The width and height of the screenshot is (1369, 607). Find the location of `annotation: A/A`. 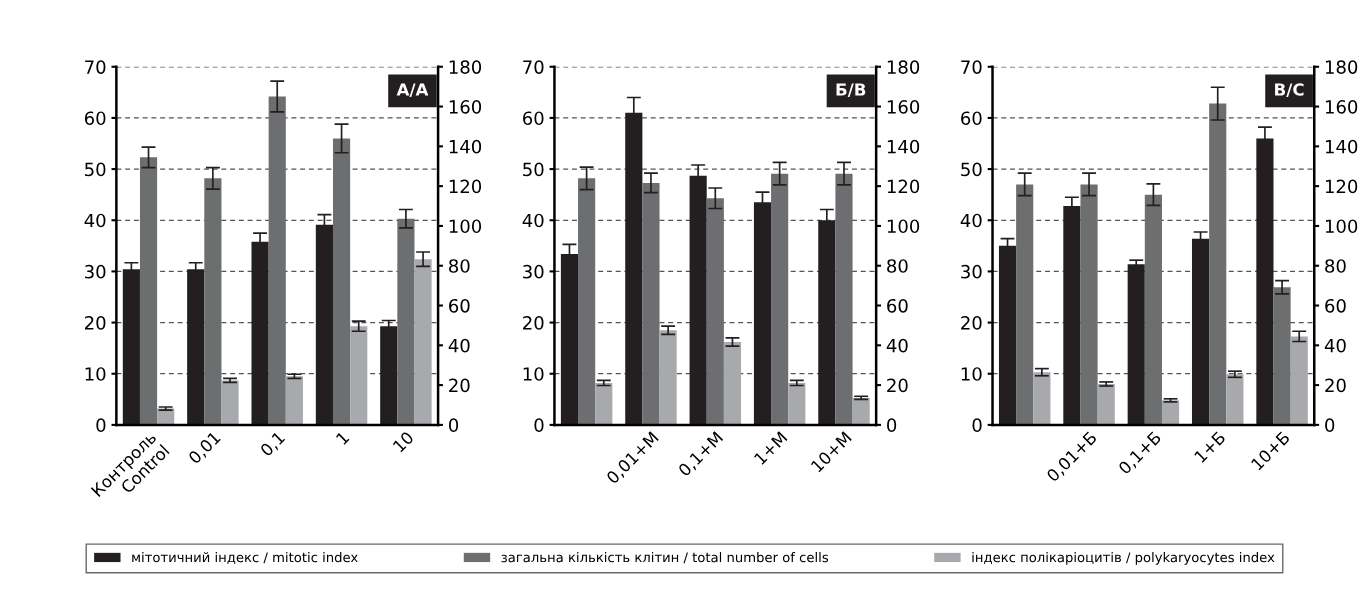

annotation: A/A is located at coordinates (412, 90).